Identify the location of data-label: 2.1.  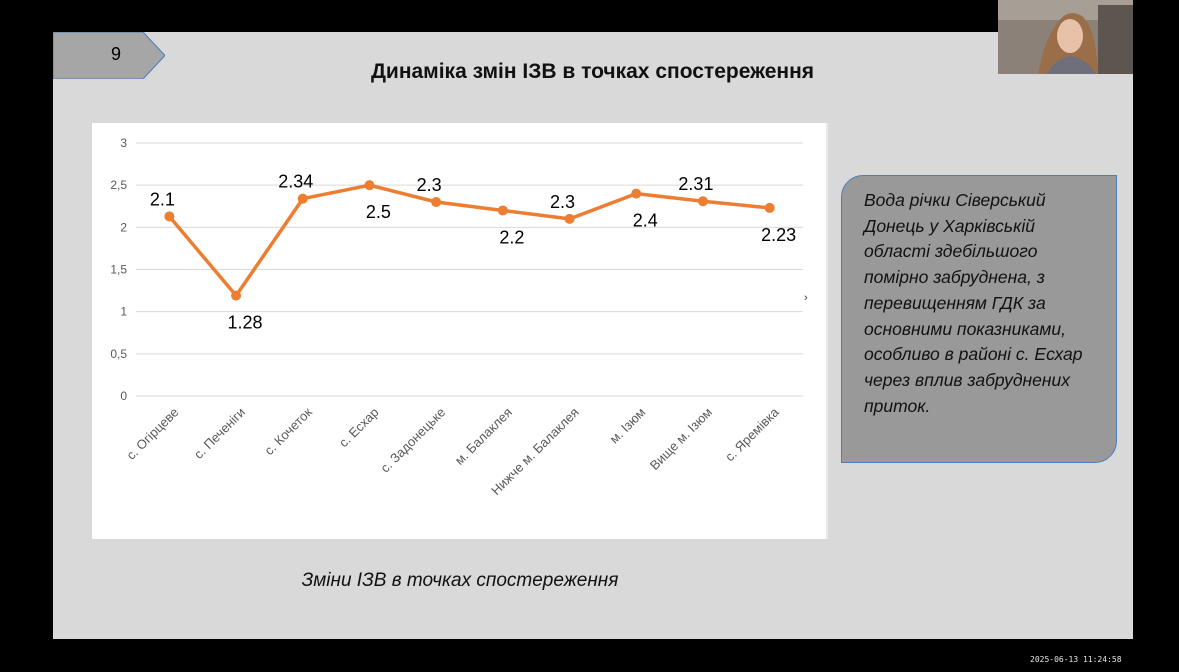
(162, 199).